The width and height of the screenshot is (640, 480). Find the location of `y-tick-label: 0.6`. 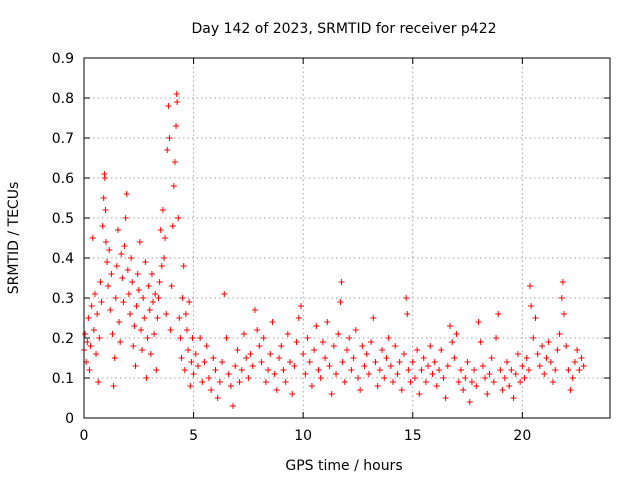

y-tick-label: 0.6 is located at coordinates (63, 179).